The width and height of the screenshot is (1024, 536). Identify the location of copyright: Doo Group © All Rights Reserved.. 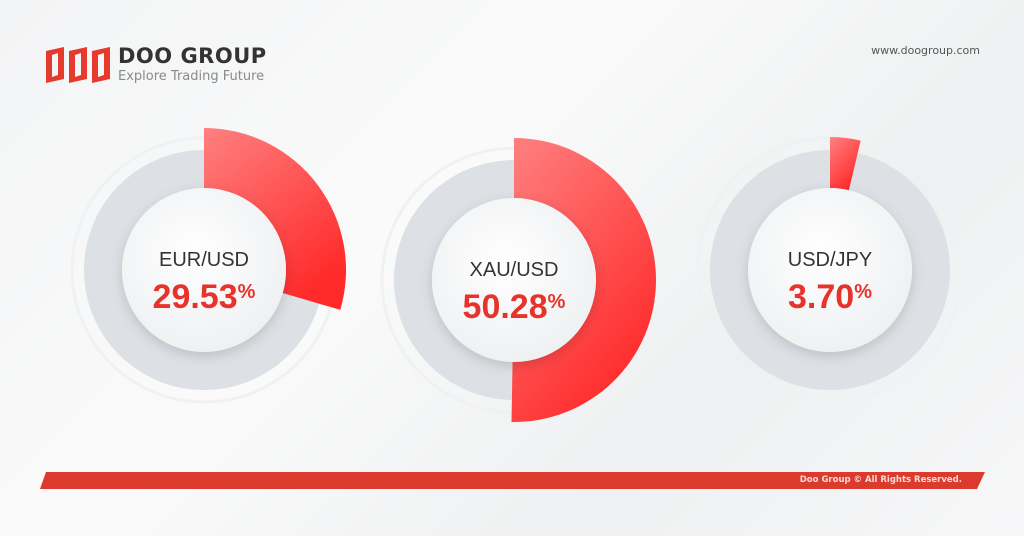
(880, 480).